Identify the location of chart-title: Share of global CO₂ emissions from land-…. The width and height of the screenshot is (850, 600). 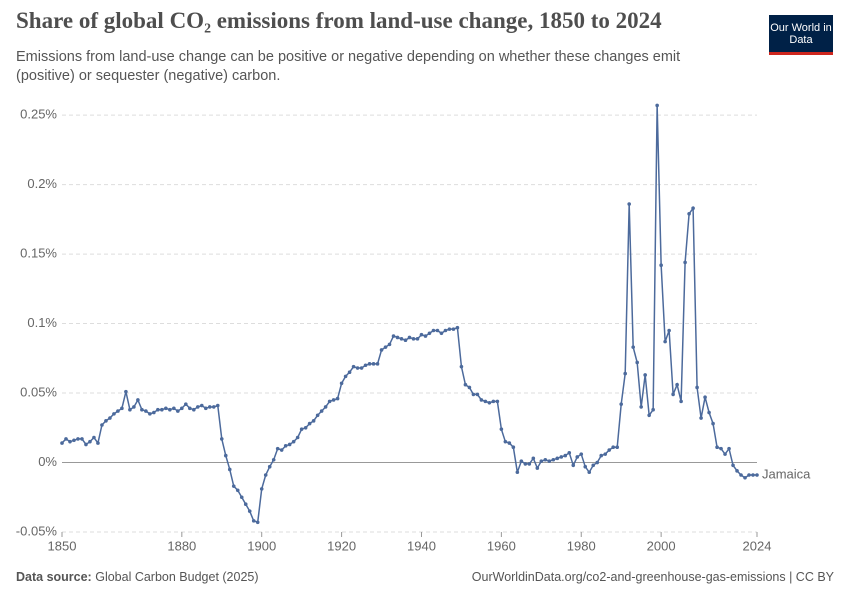
(339, 20).